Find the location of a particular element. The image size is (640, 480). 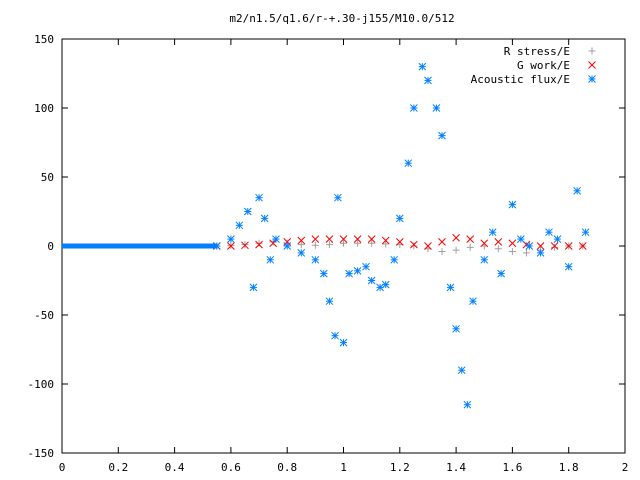

x-tick-label: 0 is located at coordinates (62, 467).